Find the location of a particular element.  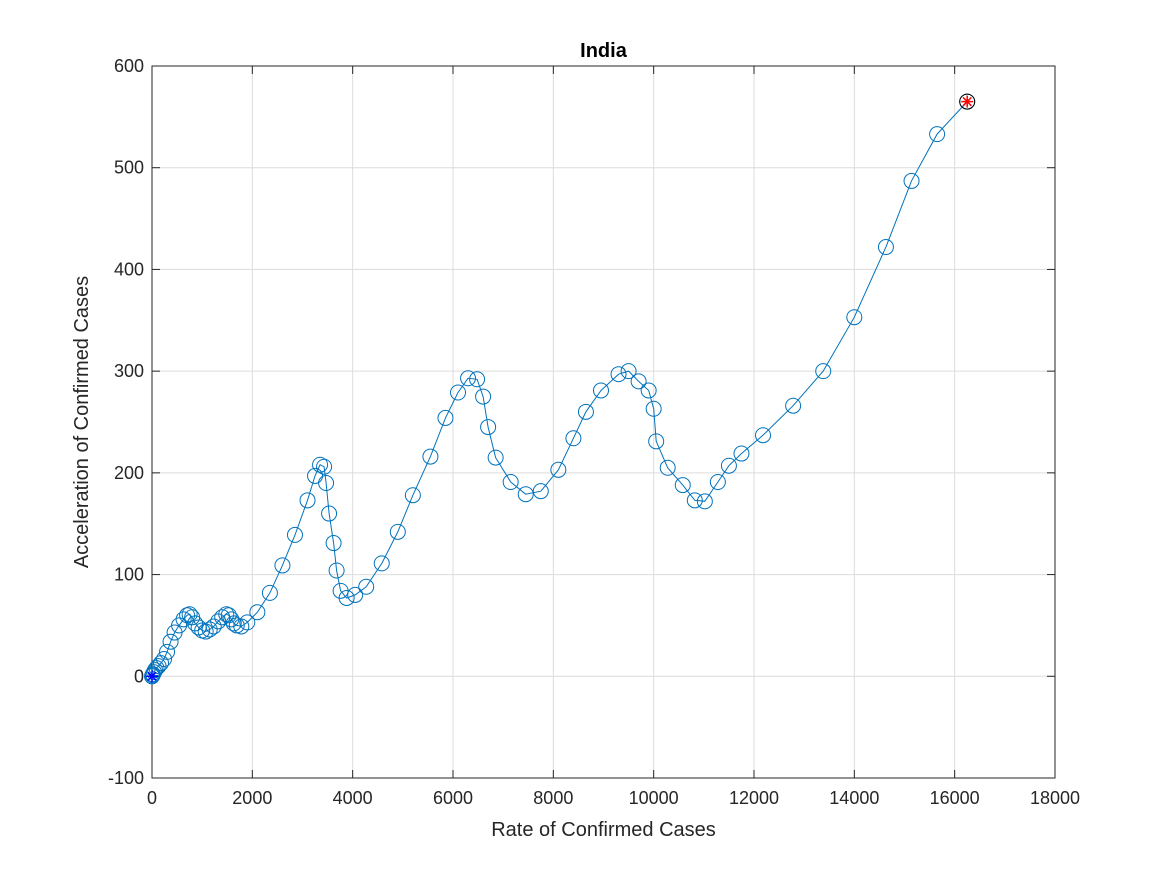

y-tick-label: 0 is located at coordinates (139, 676).